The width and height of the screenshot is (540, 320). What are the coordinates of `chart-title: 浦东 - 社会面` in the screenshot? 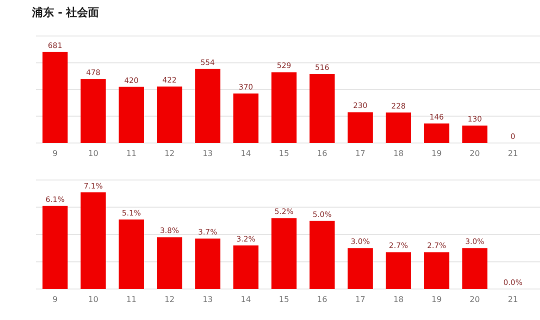 It's located at (65, 12).